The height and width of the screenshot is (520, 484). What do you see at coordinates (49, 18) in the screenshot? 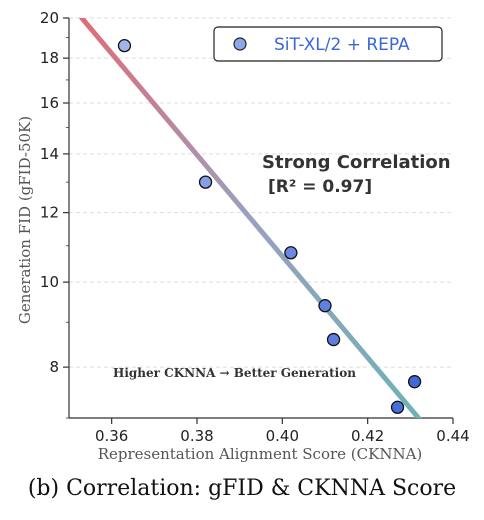
I see `y-tick-label: 20` at bounding box center [49, 18].